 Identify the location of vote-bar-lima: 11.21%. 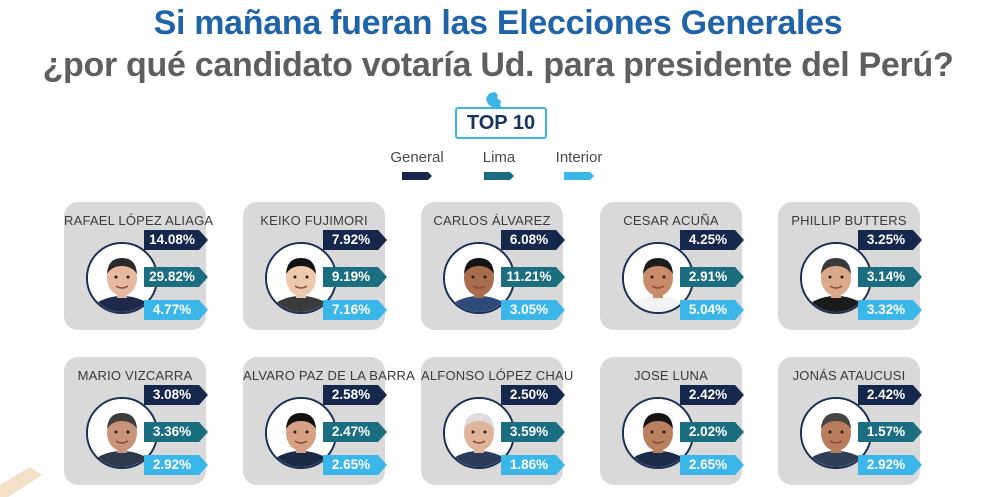
(533, 277).